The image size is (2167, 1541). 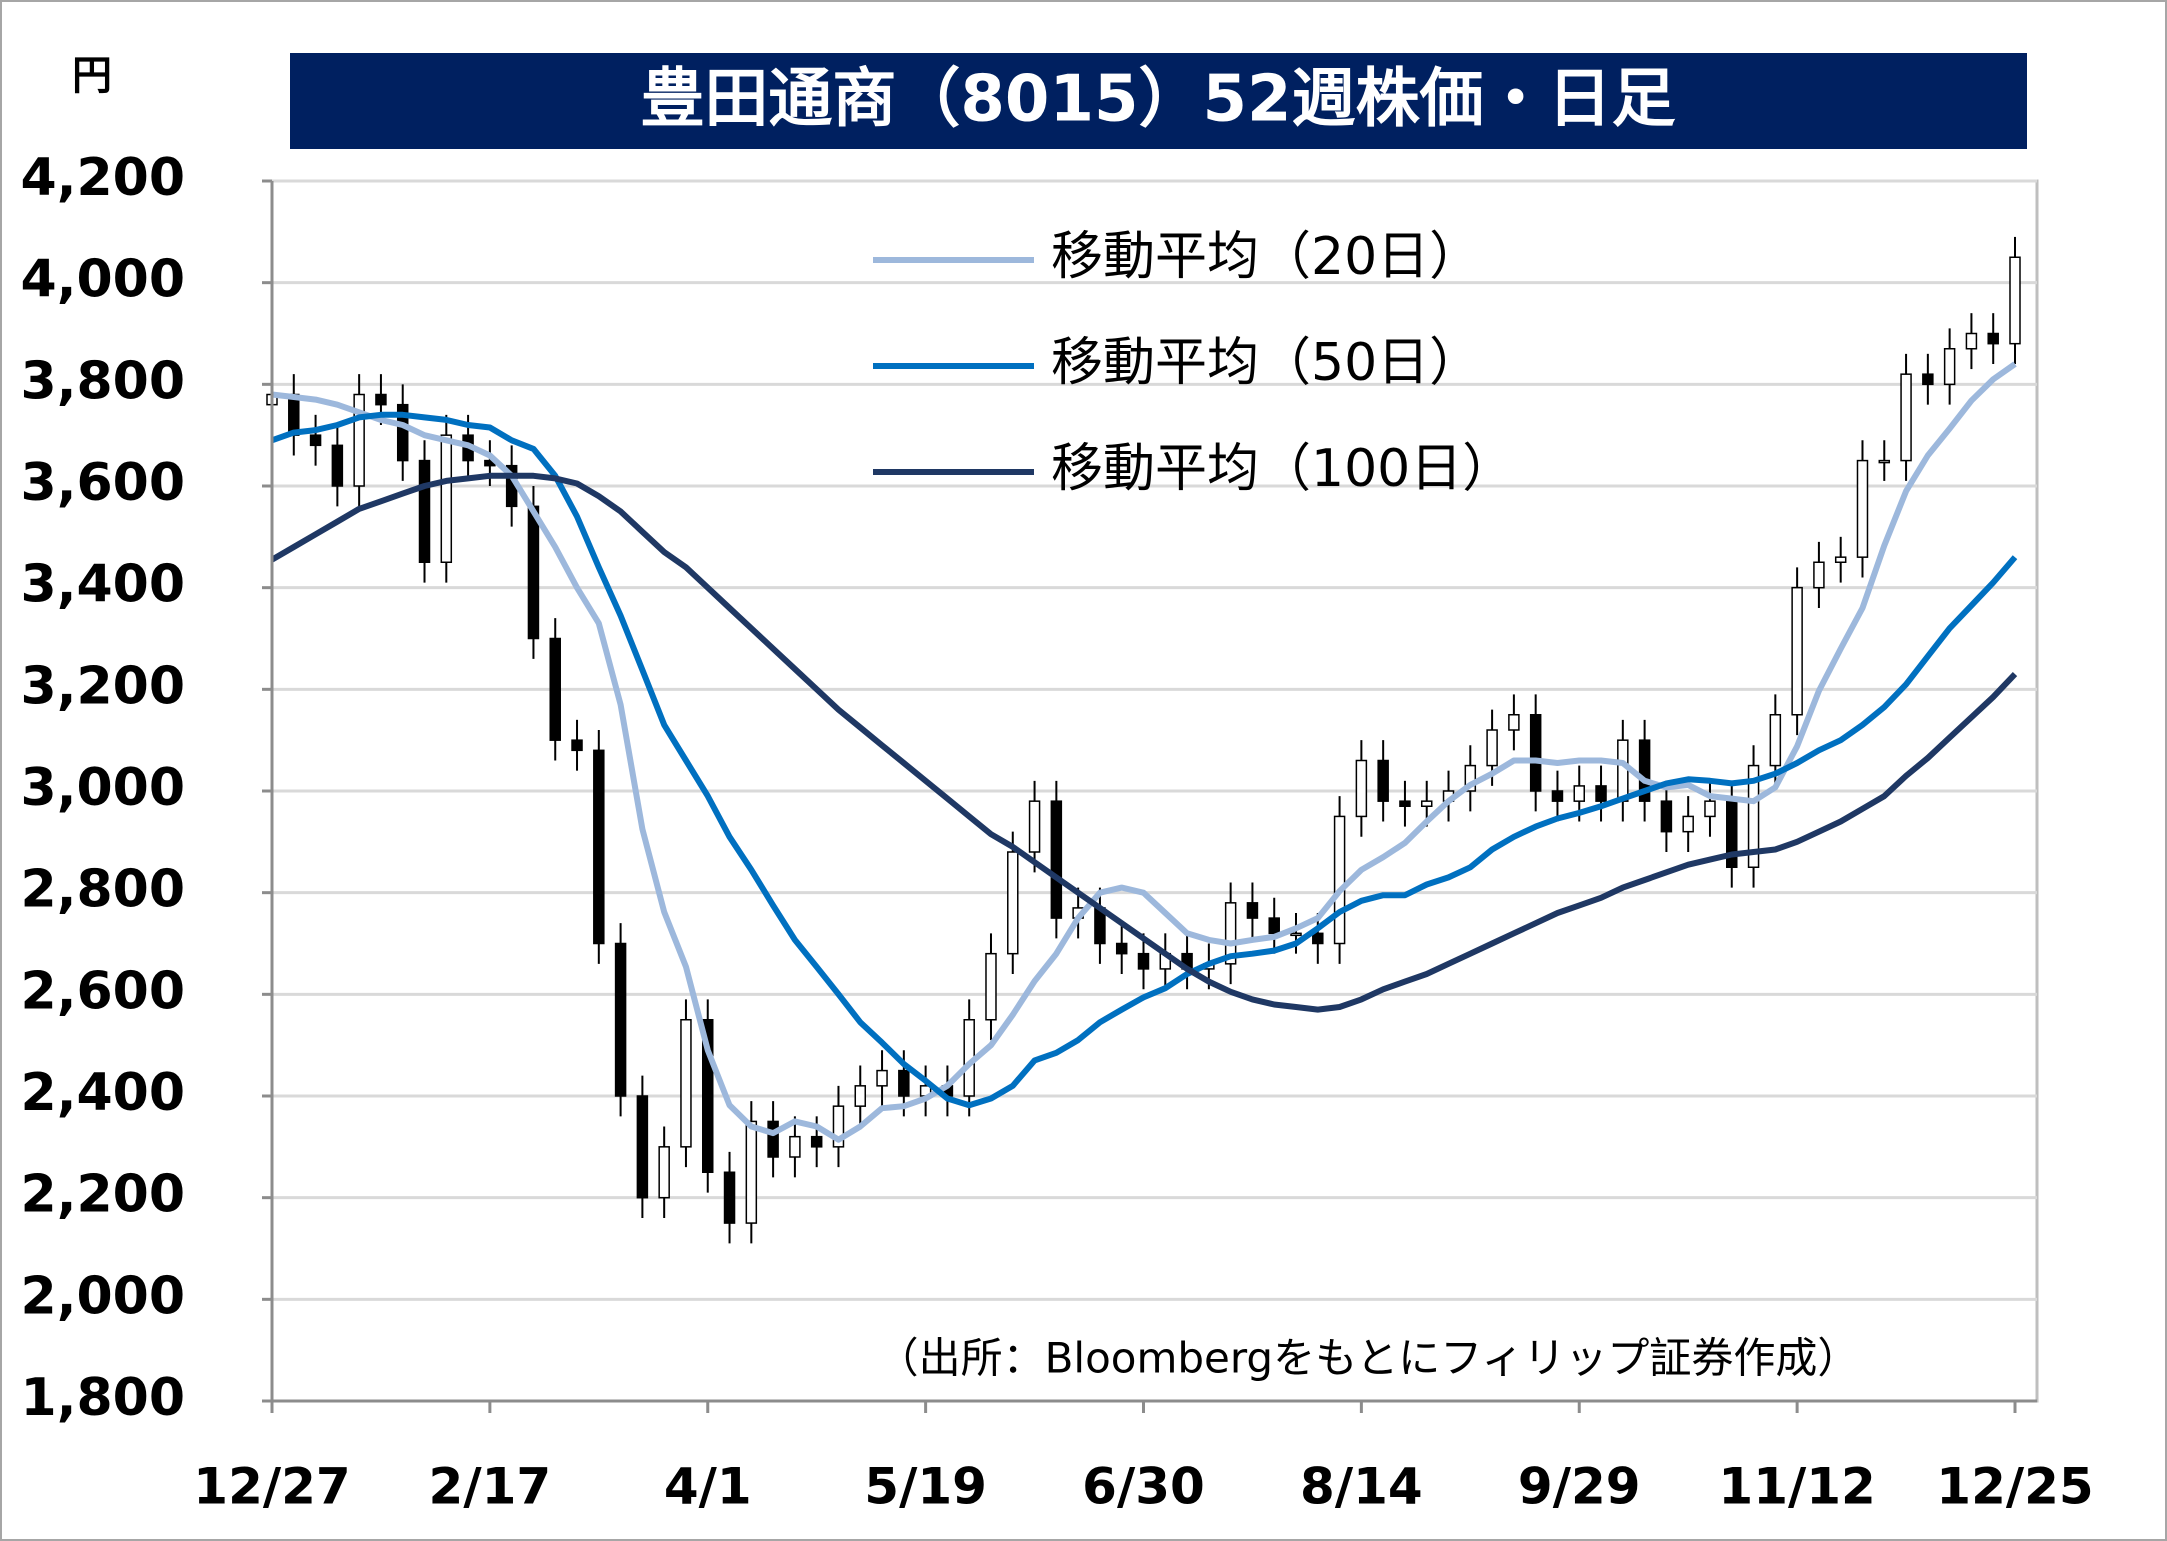 What do you see at coordinates (1282, 469) in the screenshot?
I see `legend-label: 移動平均（100日）` at bounding box center [1282, 469].